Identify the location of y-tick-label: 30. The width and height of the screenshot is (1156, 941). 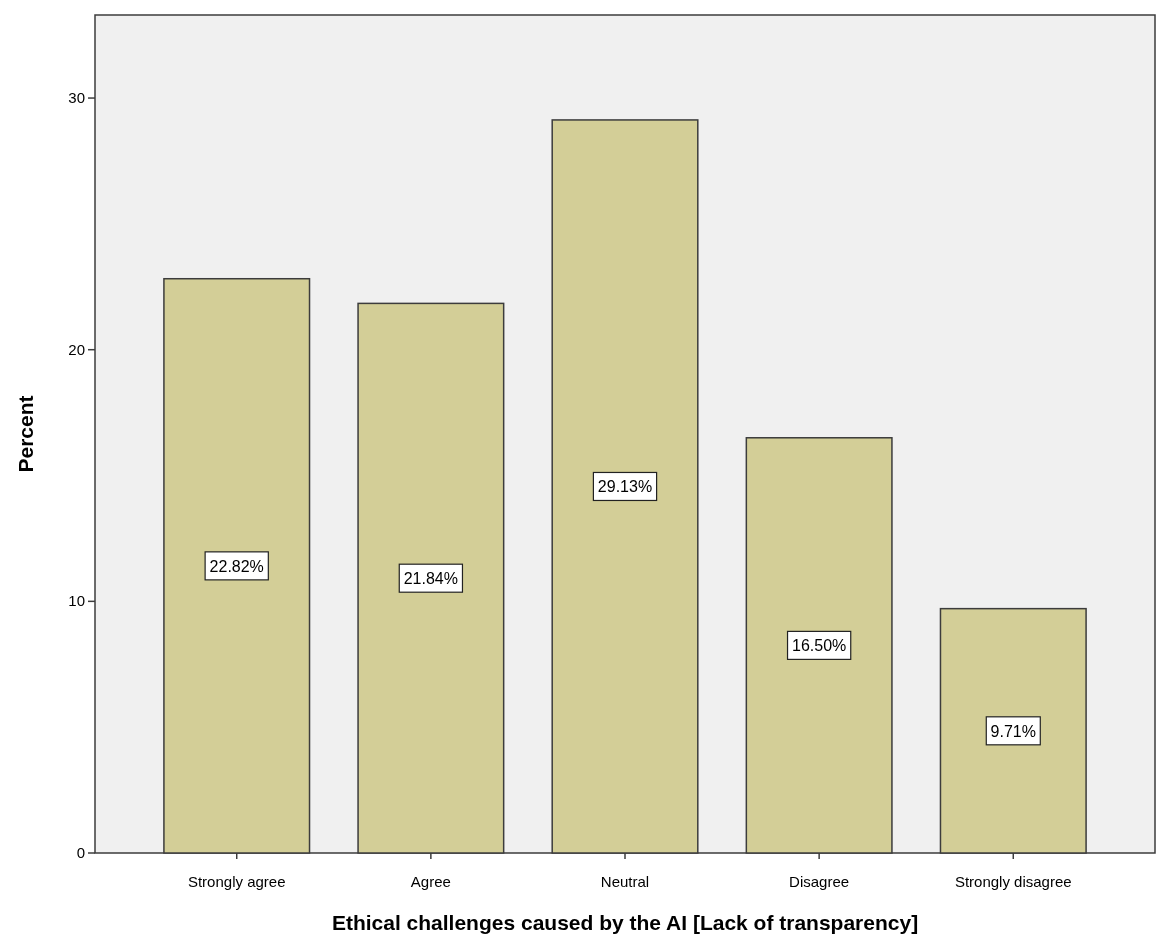
(76, 98).